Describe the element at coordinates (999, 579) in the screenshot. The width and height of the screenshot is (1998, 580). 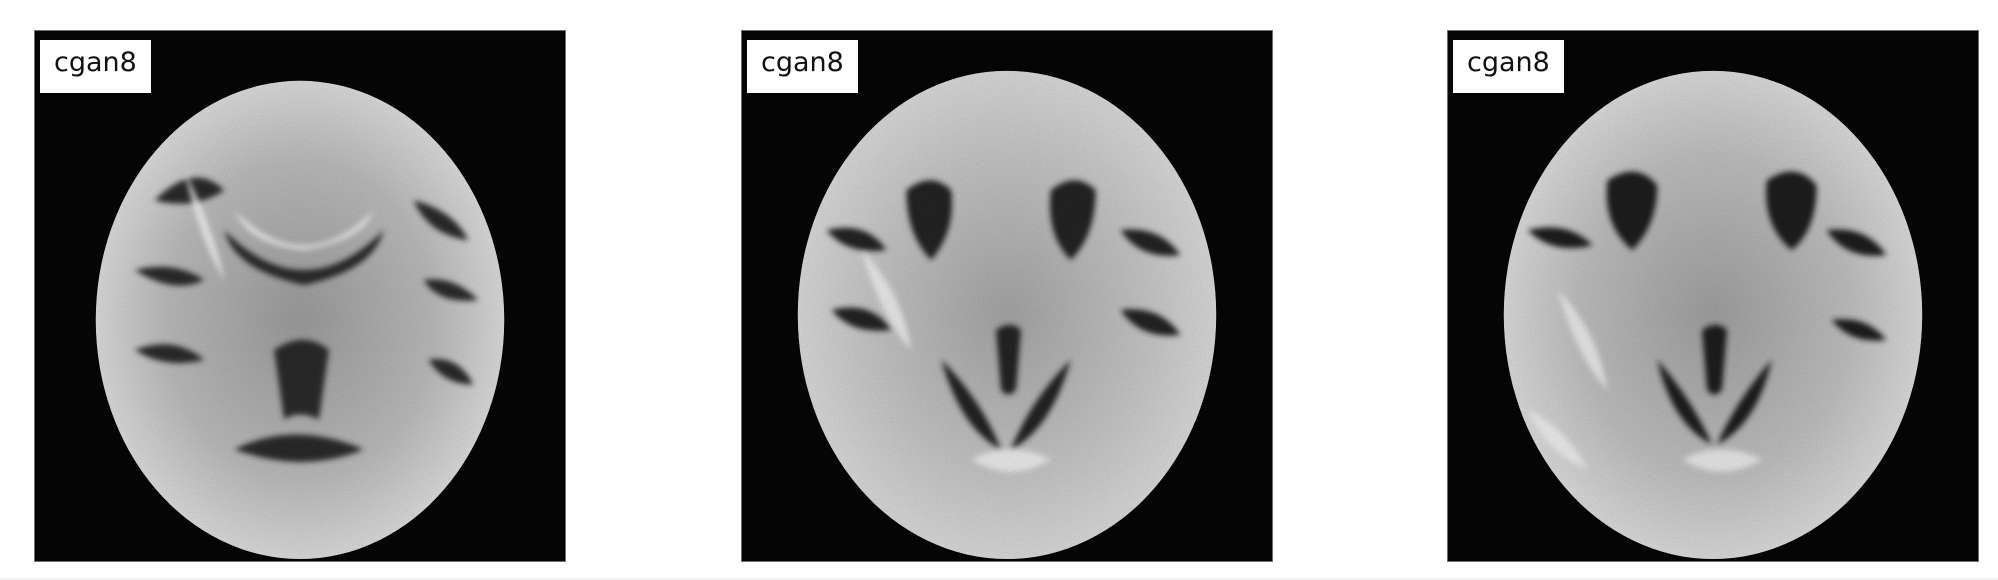
I see `bottom-divider` at that location.